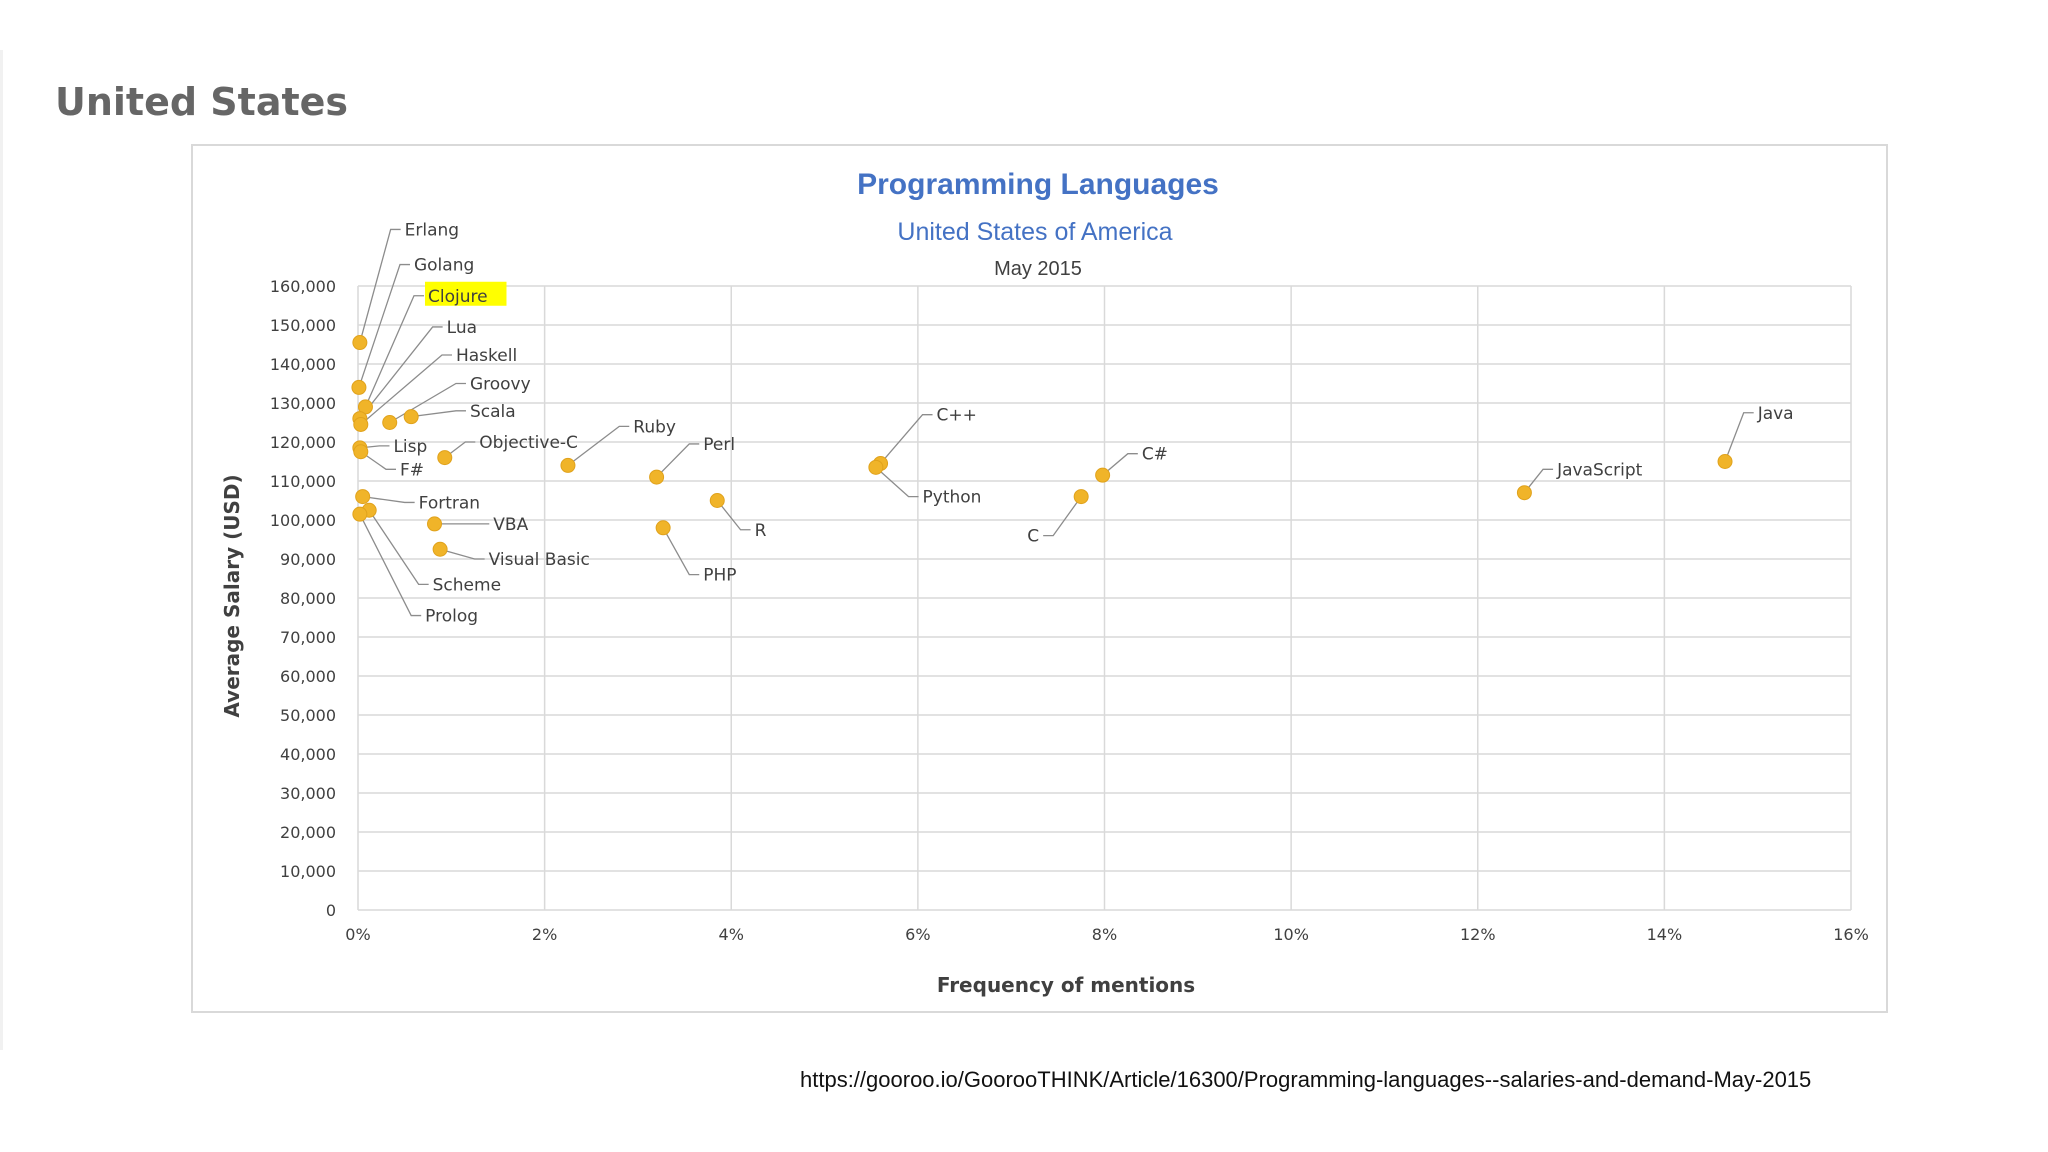 The height and width of the screenshot is (1152, 2048). What do you see at coordinates (308, 832) in the screenshot?
I see `y-tick-label: 20,000` at bounding box center [308, 832].